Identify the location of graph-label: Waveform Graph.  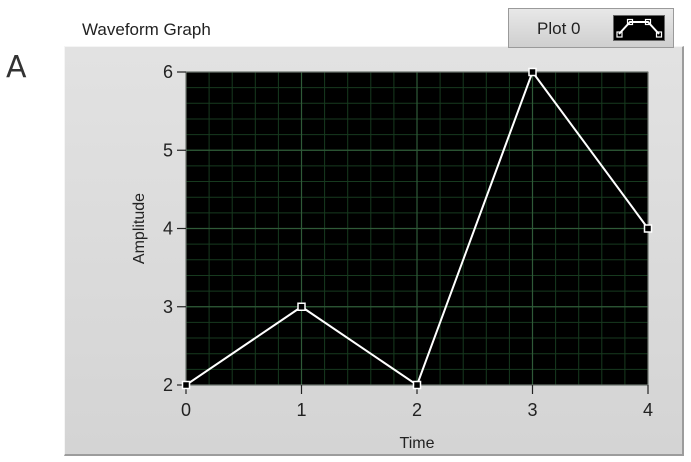
(146, 29).